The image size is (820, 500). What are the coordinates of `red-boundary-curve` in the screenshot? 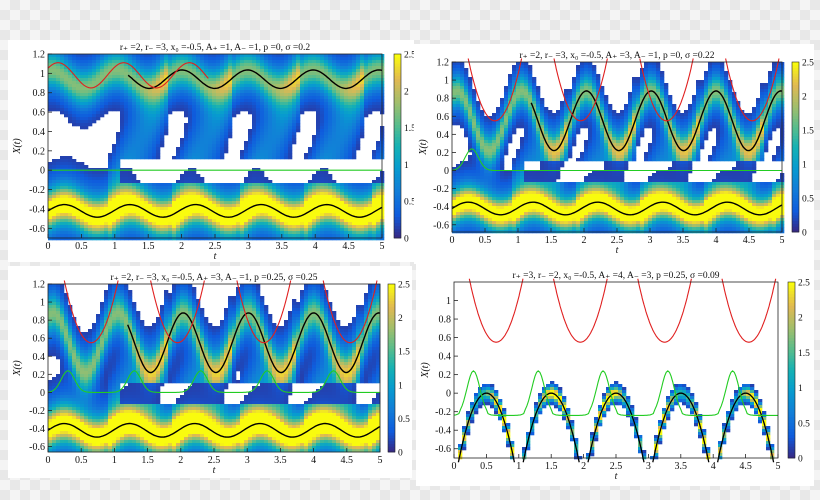 It's located at (128, 75).